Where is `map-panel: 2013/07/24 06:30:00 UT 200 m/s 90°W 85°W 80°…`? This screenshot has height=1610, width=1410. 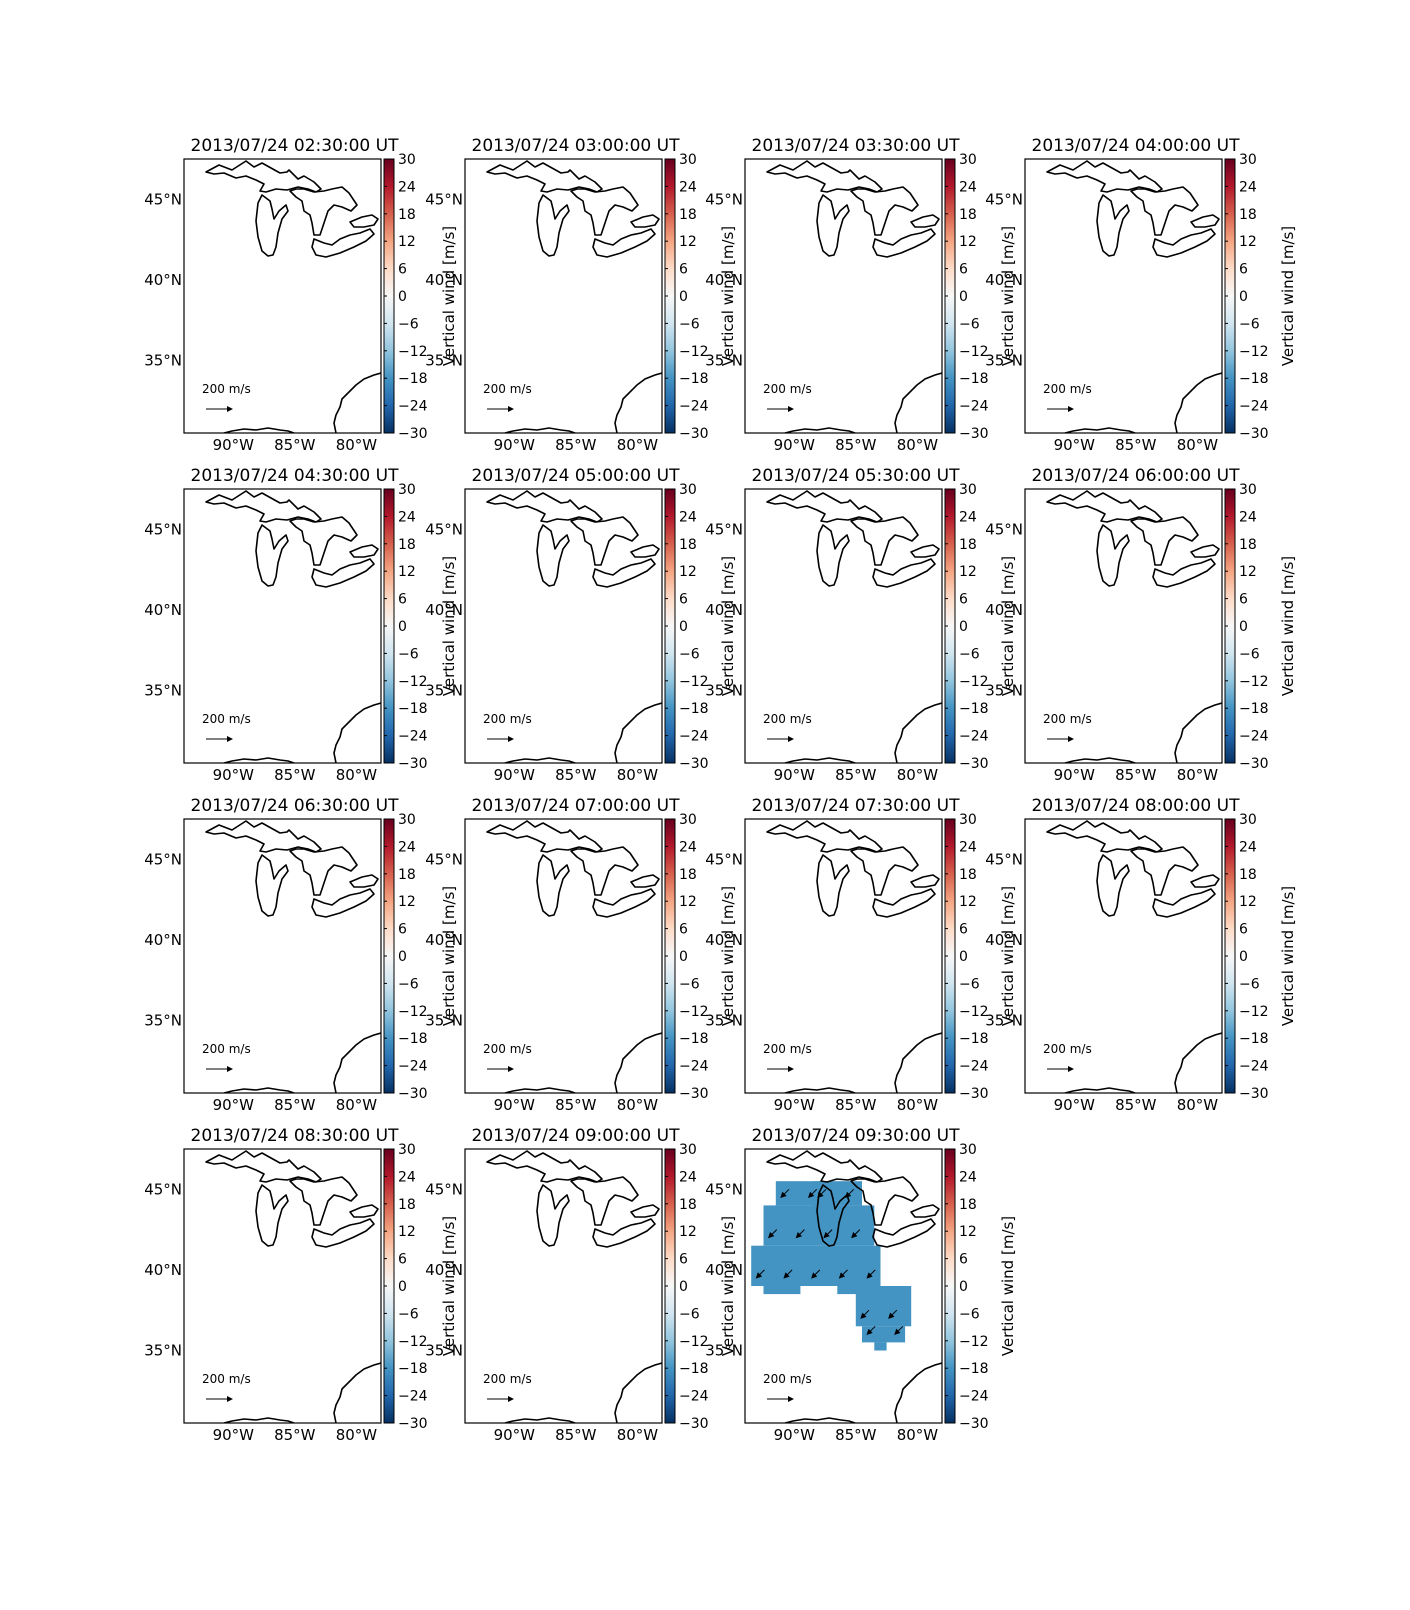
map-panel: 2013/07/24 06:30:00 UT 200 m/s 90°W 85°W 80°… is located at coordinates (301, 955).